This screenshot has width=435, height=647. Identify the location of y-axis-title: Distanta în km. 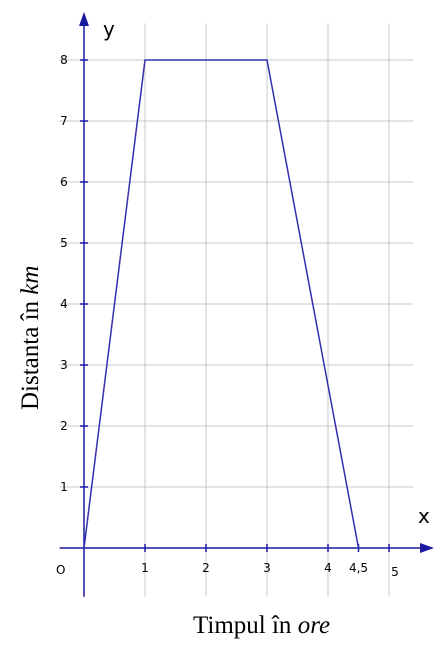
(30, 338).